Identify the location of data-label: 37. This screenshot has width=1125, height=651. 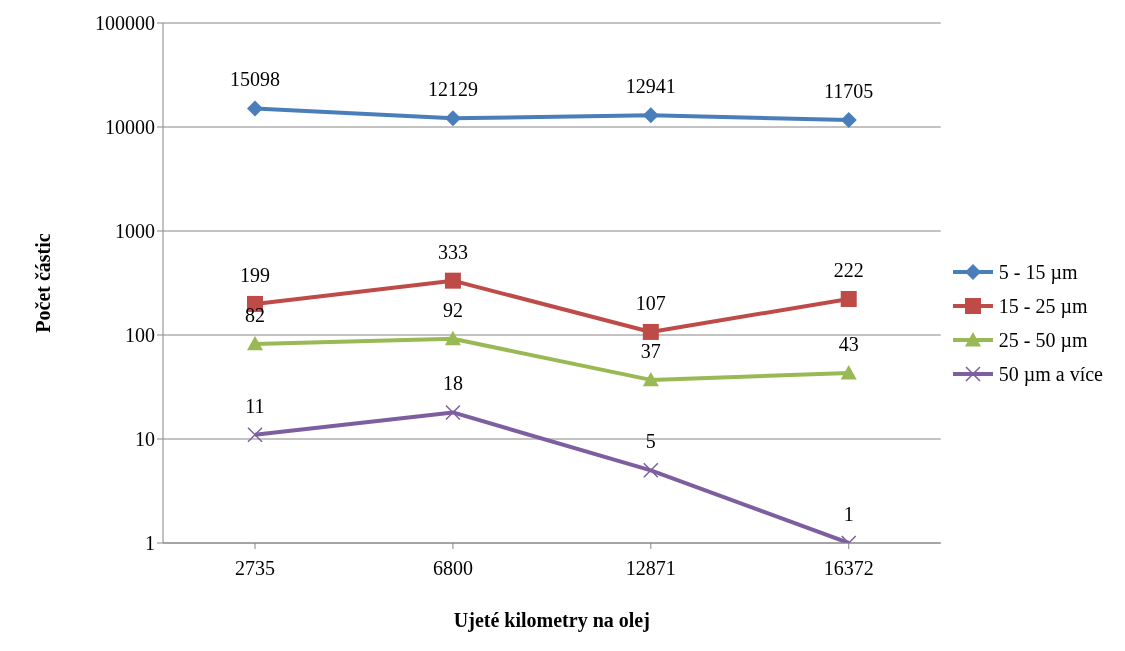
(650, 350).